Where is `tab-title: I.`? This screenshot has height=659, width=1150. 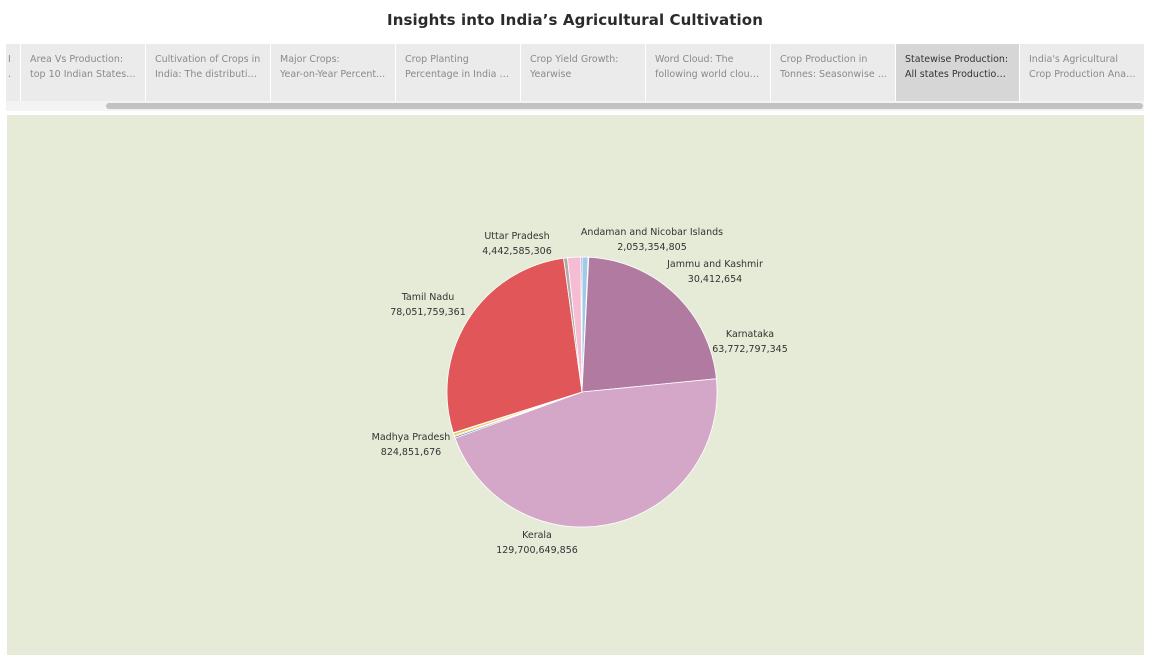
tab-title: I. is located at coordinates (10, 59).